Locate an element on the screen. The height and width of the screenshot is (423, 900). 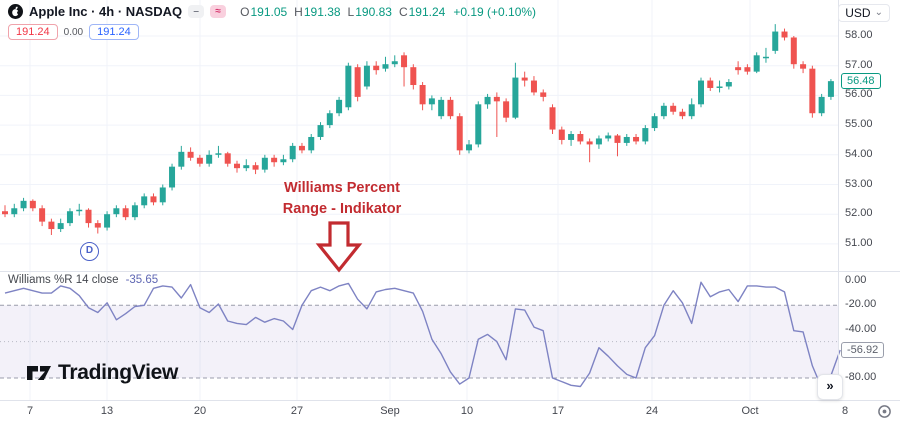
price-tick-label: 52.00 is located at coordinates (859, 213).